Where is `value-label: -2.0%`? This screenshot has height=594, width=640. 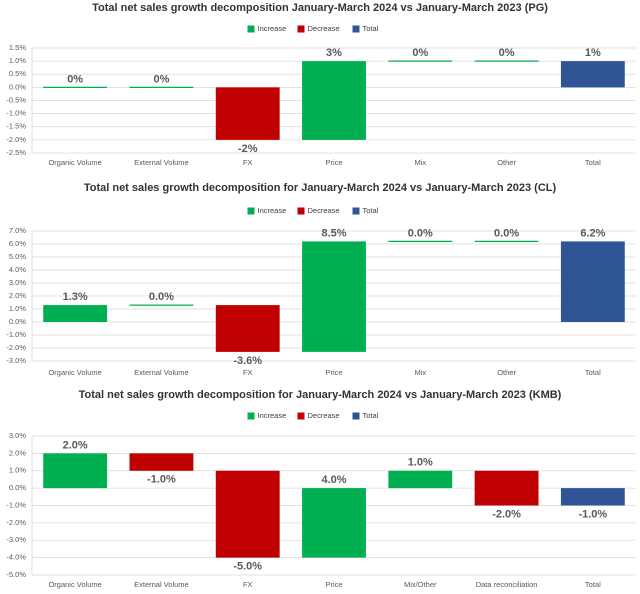 value-label: -2.0% is located at coordinates (506, 514).